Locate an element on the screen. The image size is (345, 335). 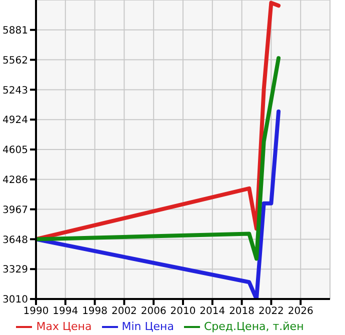
x-tick-label: 2002 is located at coordinates (124, 312).